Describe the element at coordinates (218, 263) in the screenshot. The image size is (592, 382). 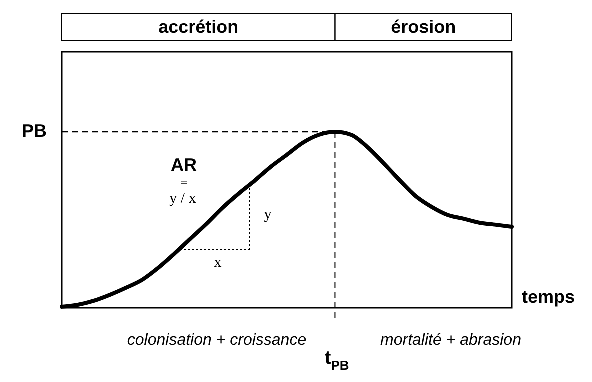
I see `annotation: x` at that location.